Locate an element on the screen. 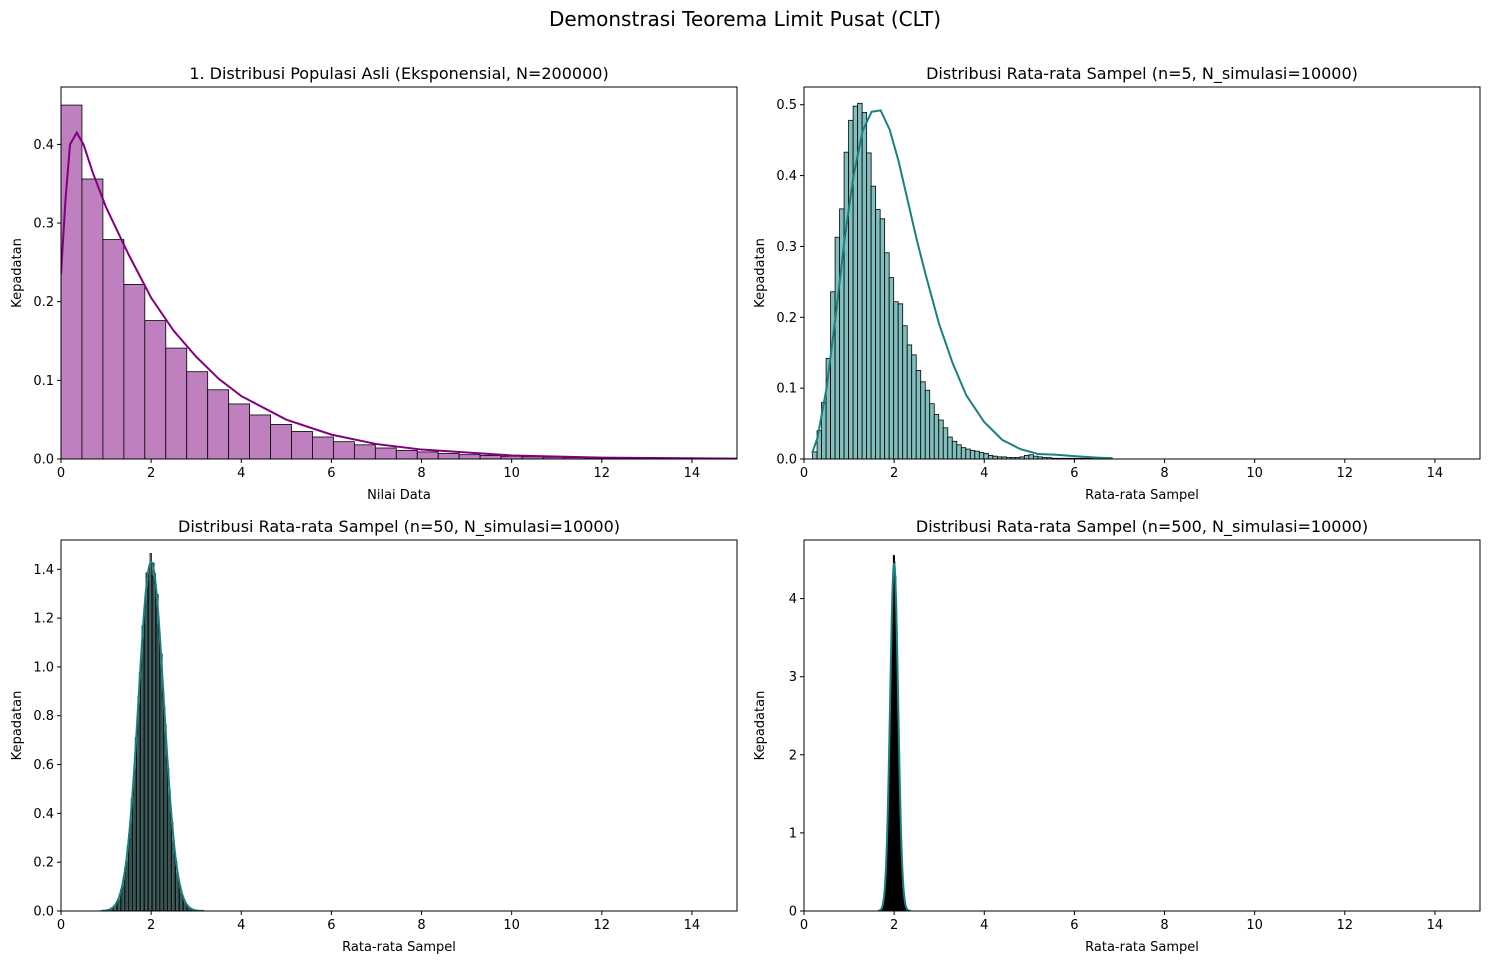 This screenshot has height=965, width=1489. y-tick-label: 0.5 is located at coordinates (786, 105).